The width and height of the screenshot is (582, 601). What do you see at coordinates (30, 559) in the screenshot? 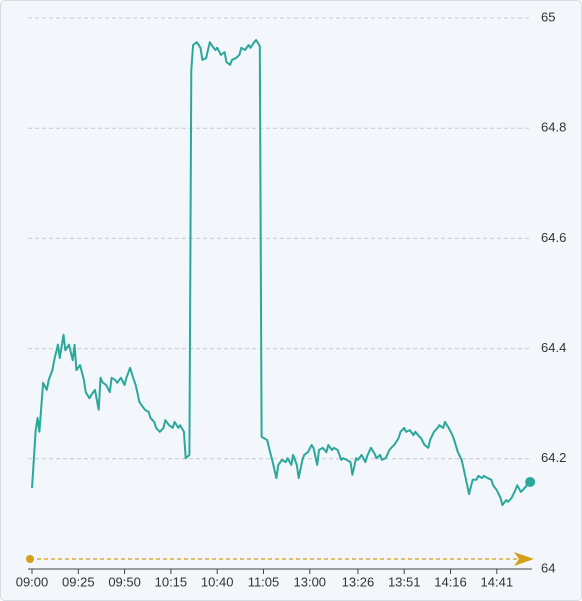
I see `range-start` at bounding box center [30, 559].